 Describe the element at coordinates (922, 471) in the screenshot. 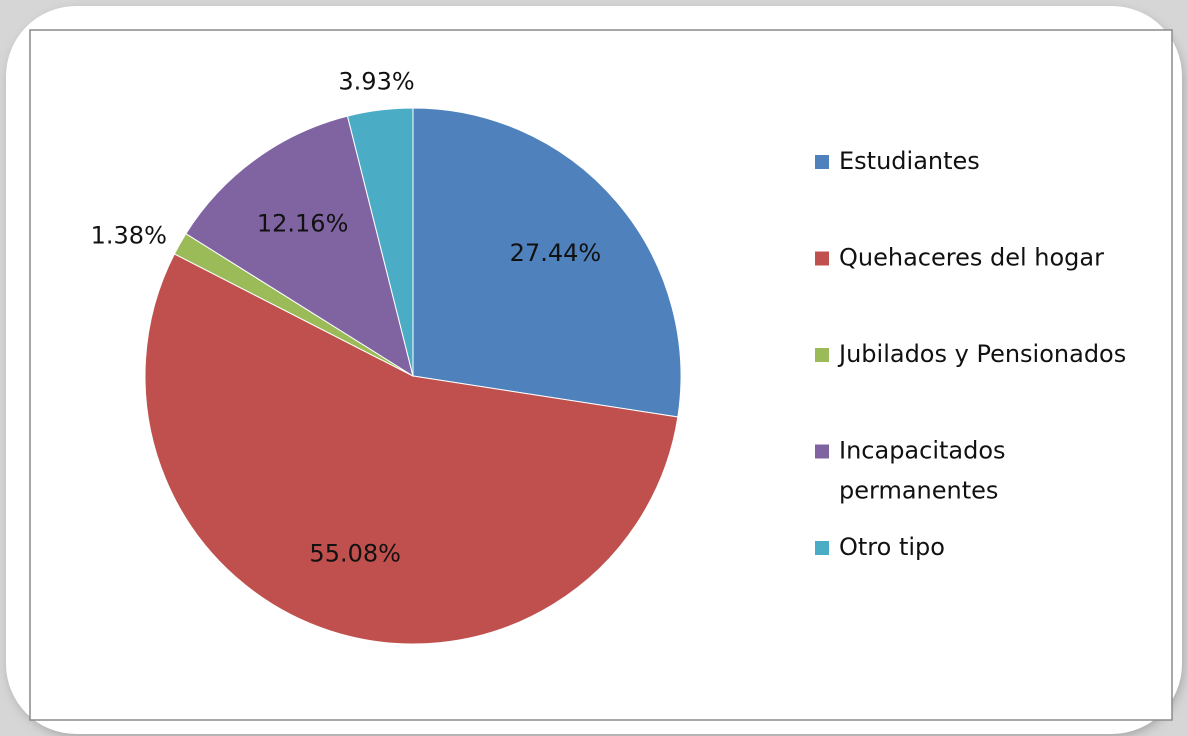

I see `legend-label: Incapacitados permanentes` at that location.